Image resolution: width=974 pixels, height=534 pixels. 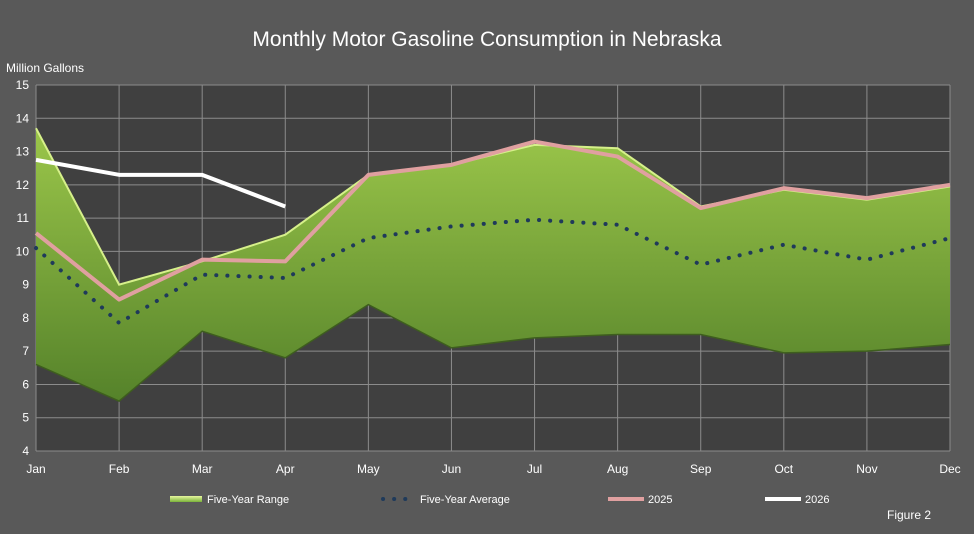 I want to click on y-tick-label: 10, so click(x=23, y=251).